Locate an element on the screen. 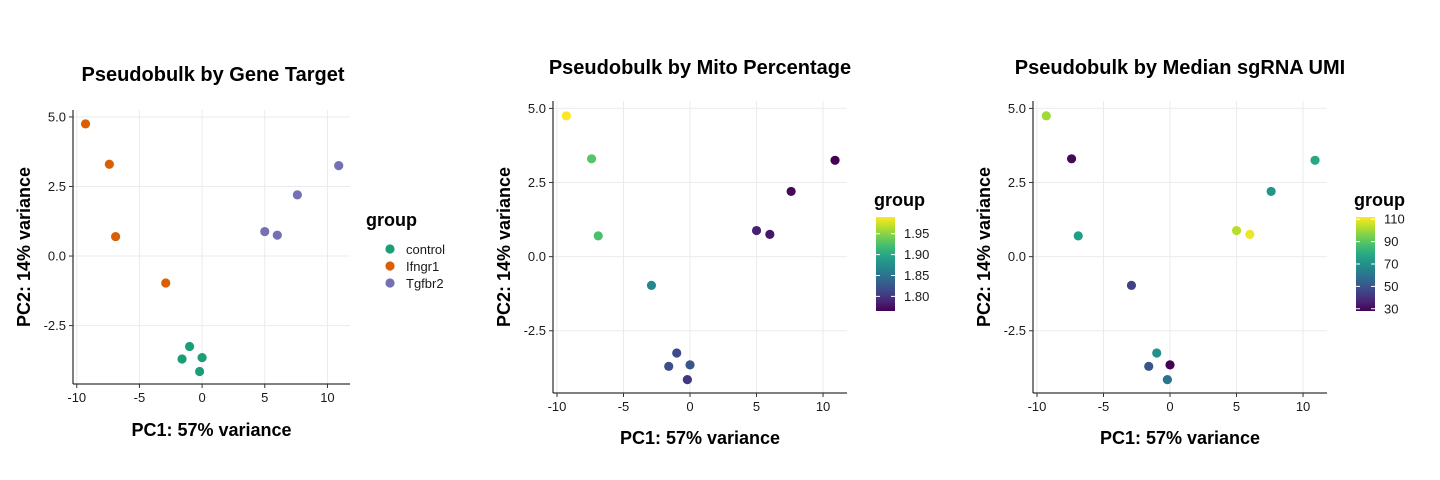 Image resolution: width=1440 pixels, height=480 pixels. colorbar-label: 1.95 is located at coordinates (916, 233).